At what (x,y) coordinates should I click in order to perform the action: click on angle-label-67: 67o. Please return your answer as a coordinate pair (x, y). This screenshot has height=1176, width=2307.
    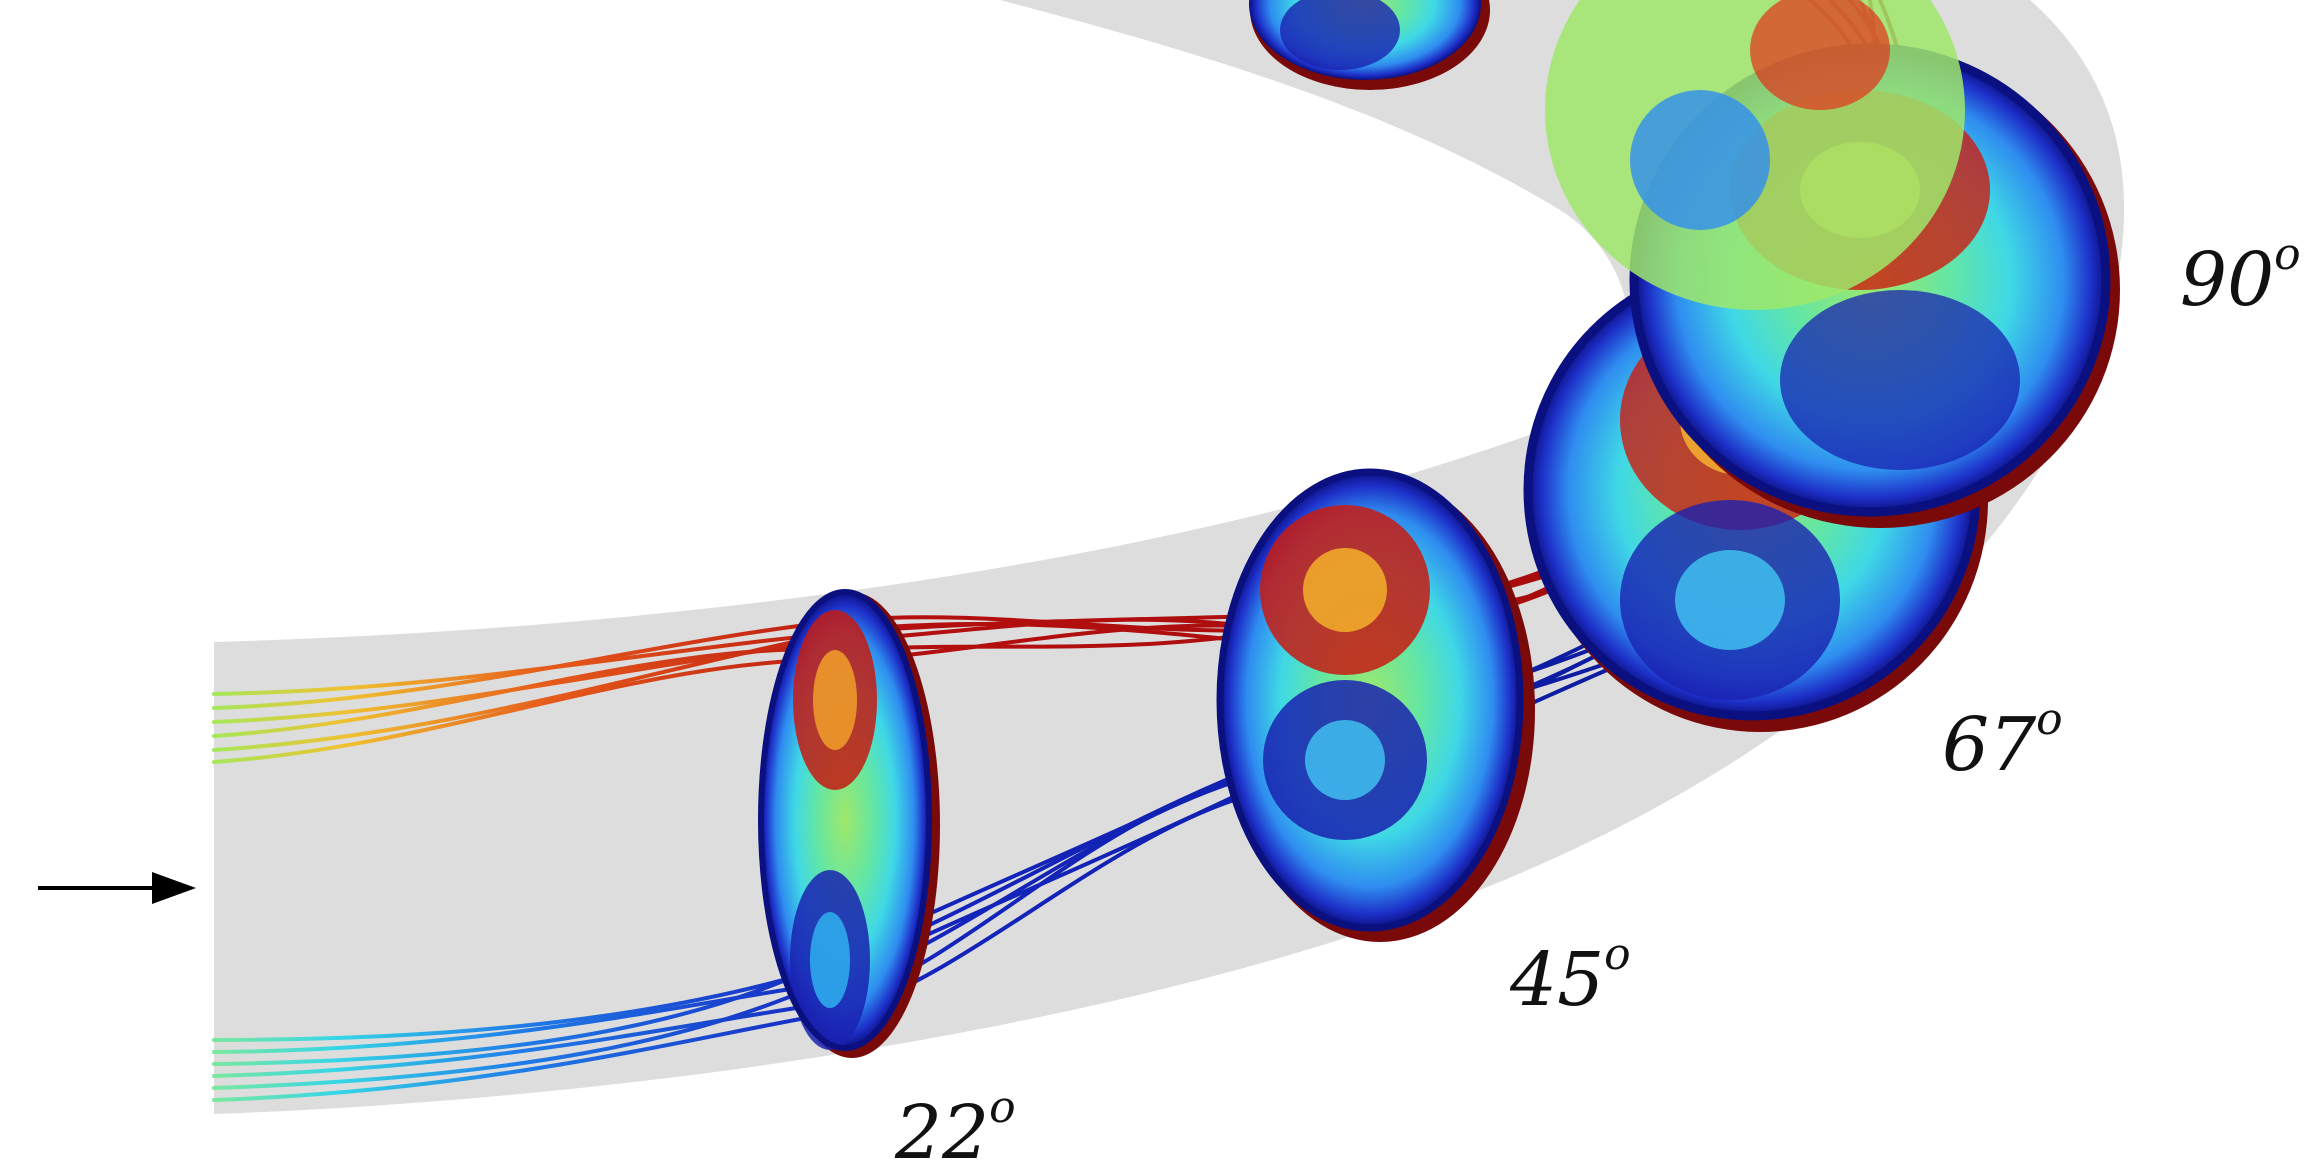
    Looking at the image, I should click on (2002, 741).